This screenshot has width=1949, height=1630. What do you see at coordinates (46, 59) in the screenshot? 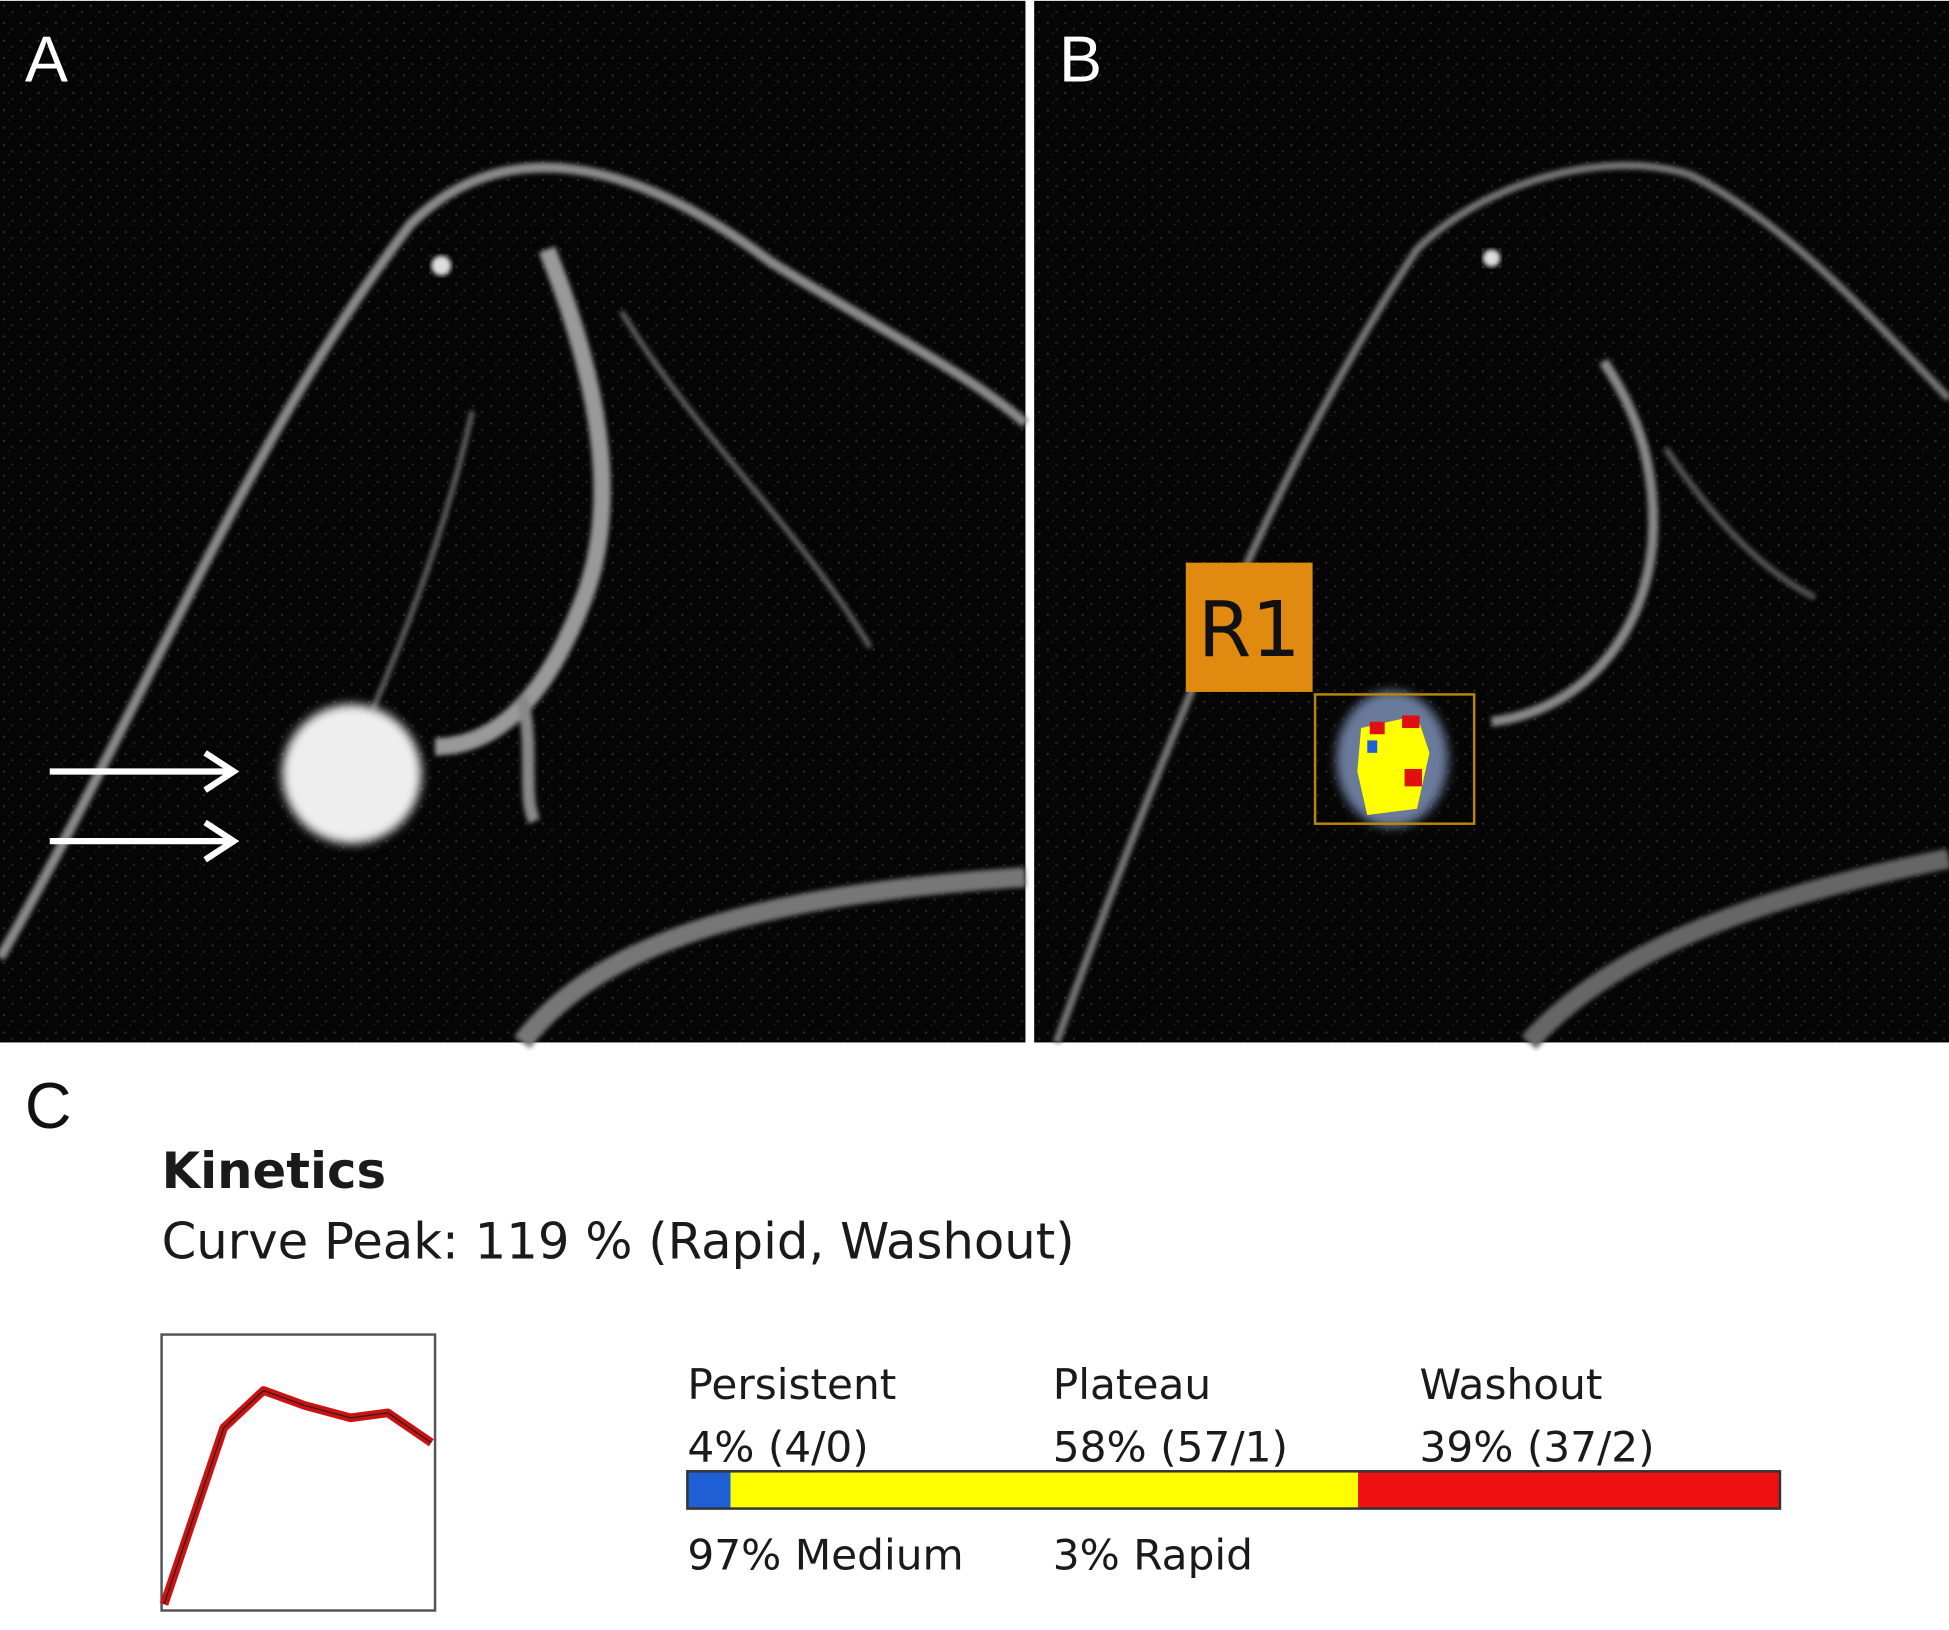
I see `panel-label: A` at bounding box center [46, 59].